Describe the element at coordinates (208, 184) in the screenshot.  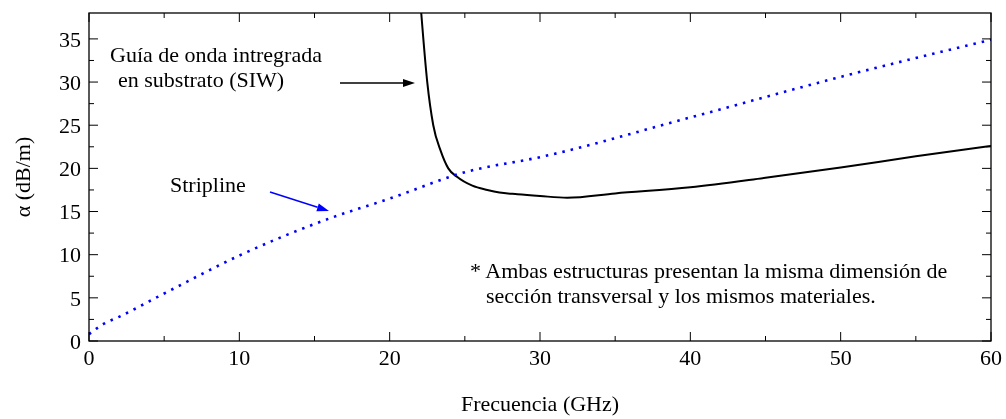
I see `annotation: Stripline` at that location.